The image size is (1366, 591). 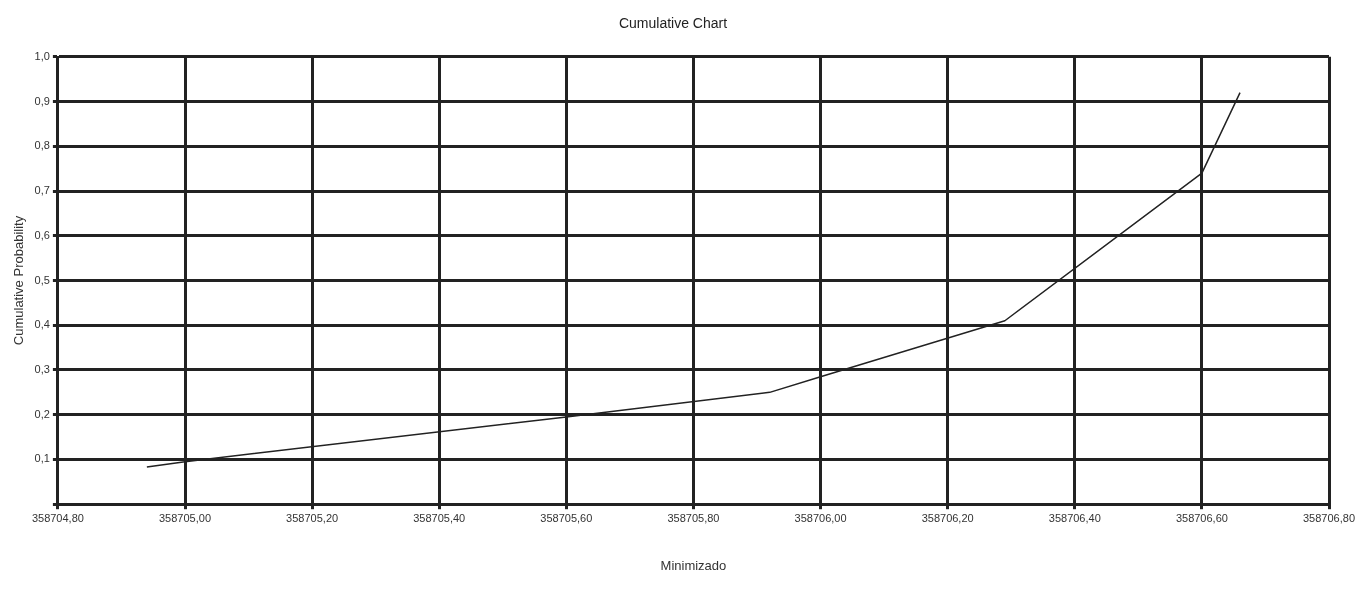 I want to click on x-tick-label: 358706,80, so click(x=1329, y=517).